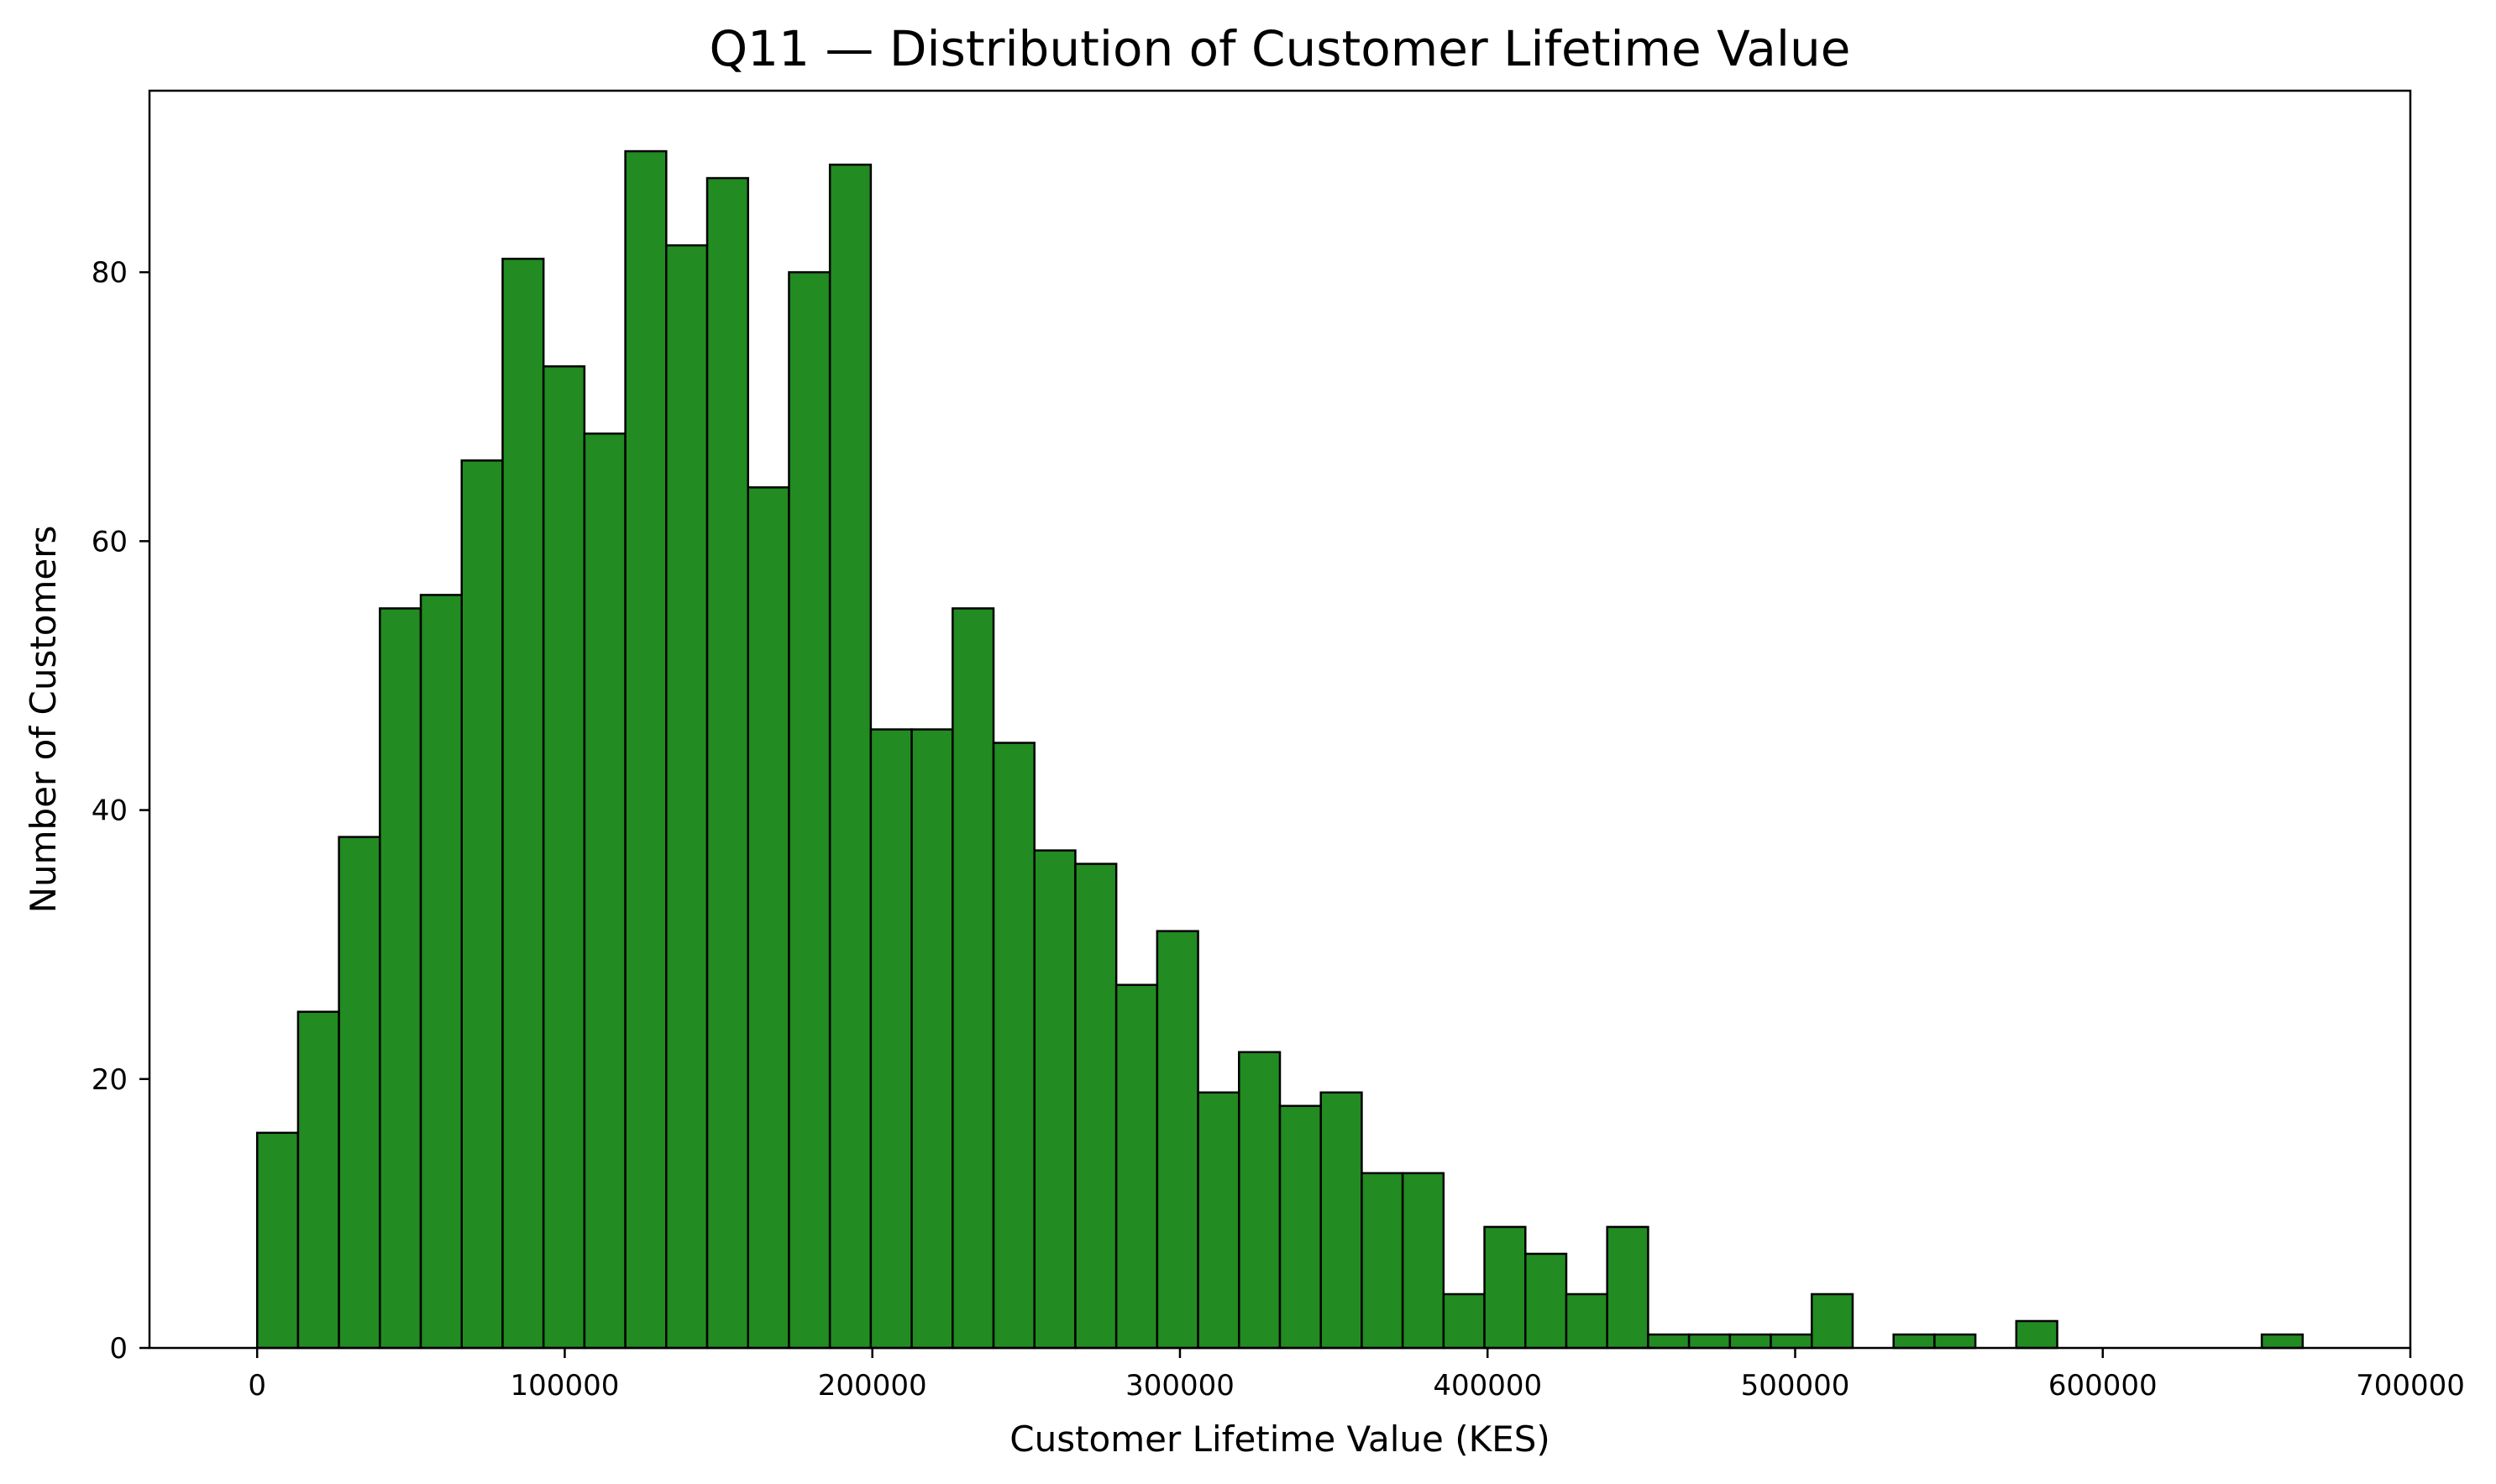 This screenshot has width=2496, height=1484. I want to click on y-tick-label: 0, so click(118, 1349).